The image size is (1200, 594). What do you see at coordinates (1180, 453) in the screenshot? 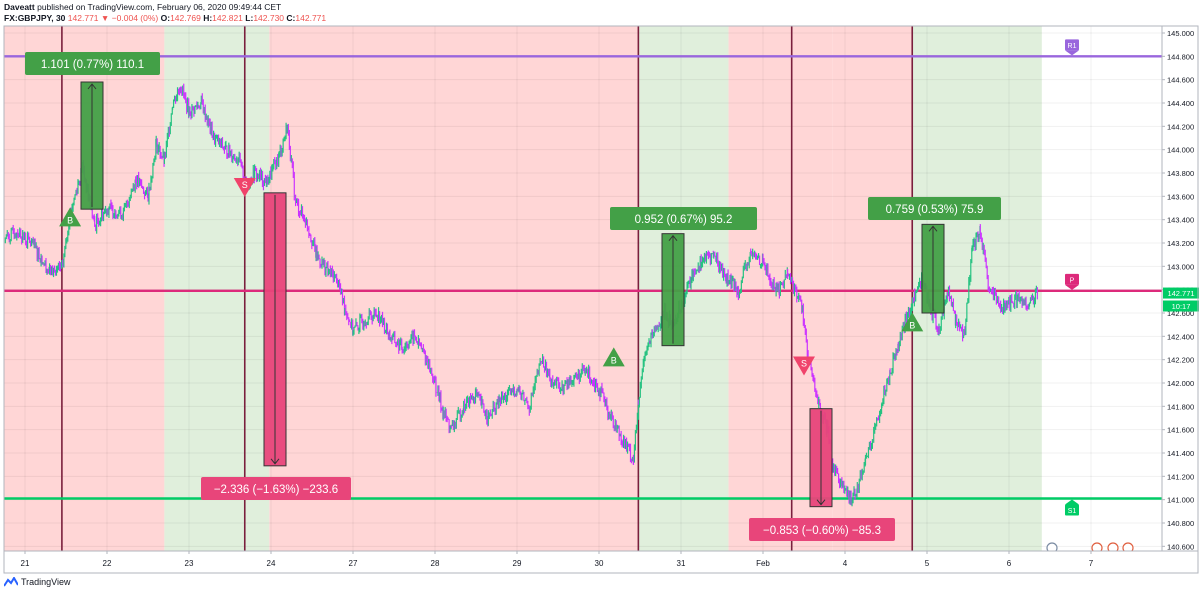
I see `price-tick-label: 141.400` at bounding box center [1180, 453].